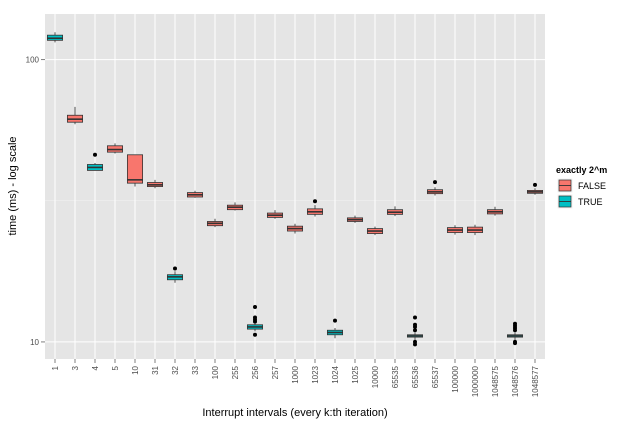 The image size is (640, 431). Describe the element at coordinates (435, 376) in the screenshot. I see `x-tick-label: 65537` at that location.